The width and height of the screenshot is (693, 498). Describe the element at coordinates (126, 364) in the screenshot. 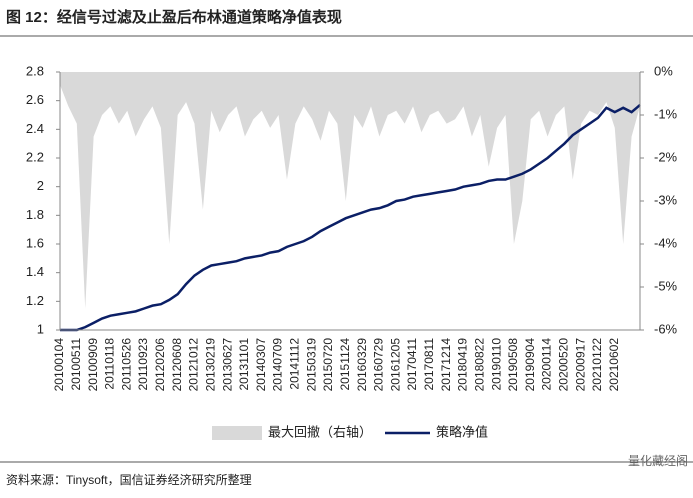

I see `x-tick-label: 20110526` at that location.